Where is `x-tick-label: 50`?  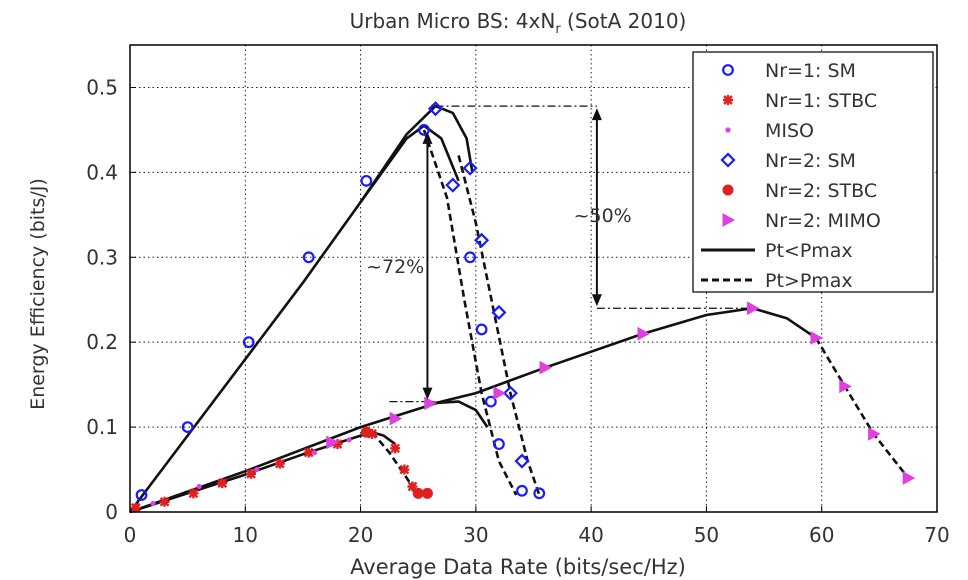 x-tick-label: 50 is located at coordinates (706, 535).